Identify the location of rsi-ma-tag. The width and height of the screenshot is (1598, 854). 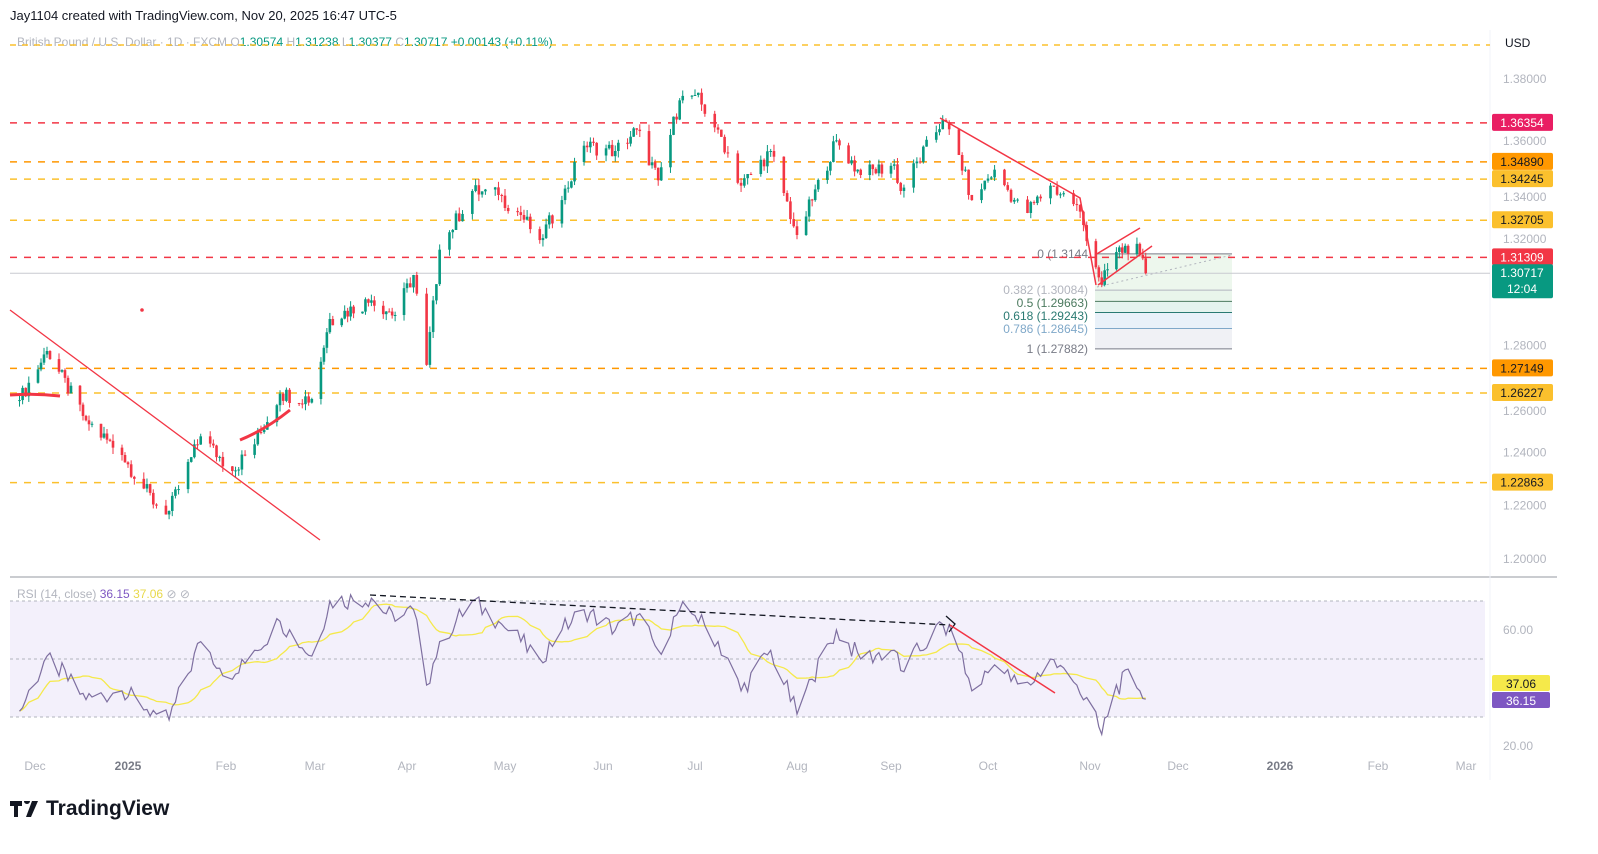
(1521, 683).